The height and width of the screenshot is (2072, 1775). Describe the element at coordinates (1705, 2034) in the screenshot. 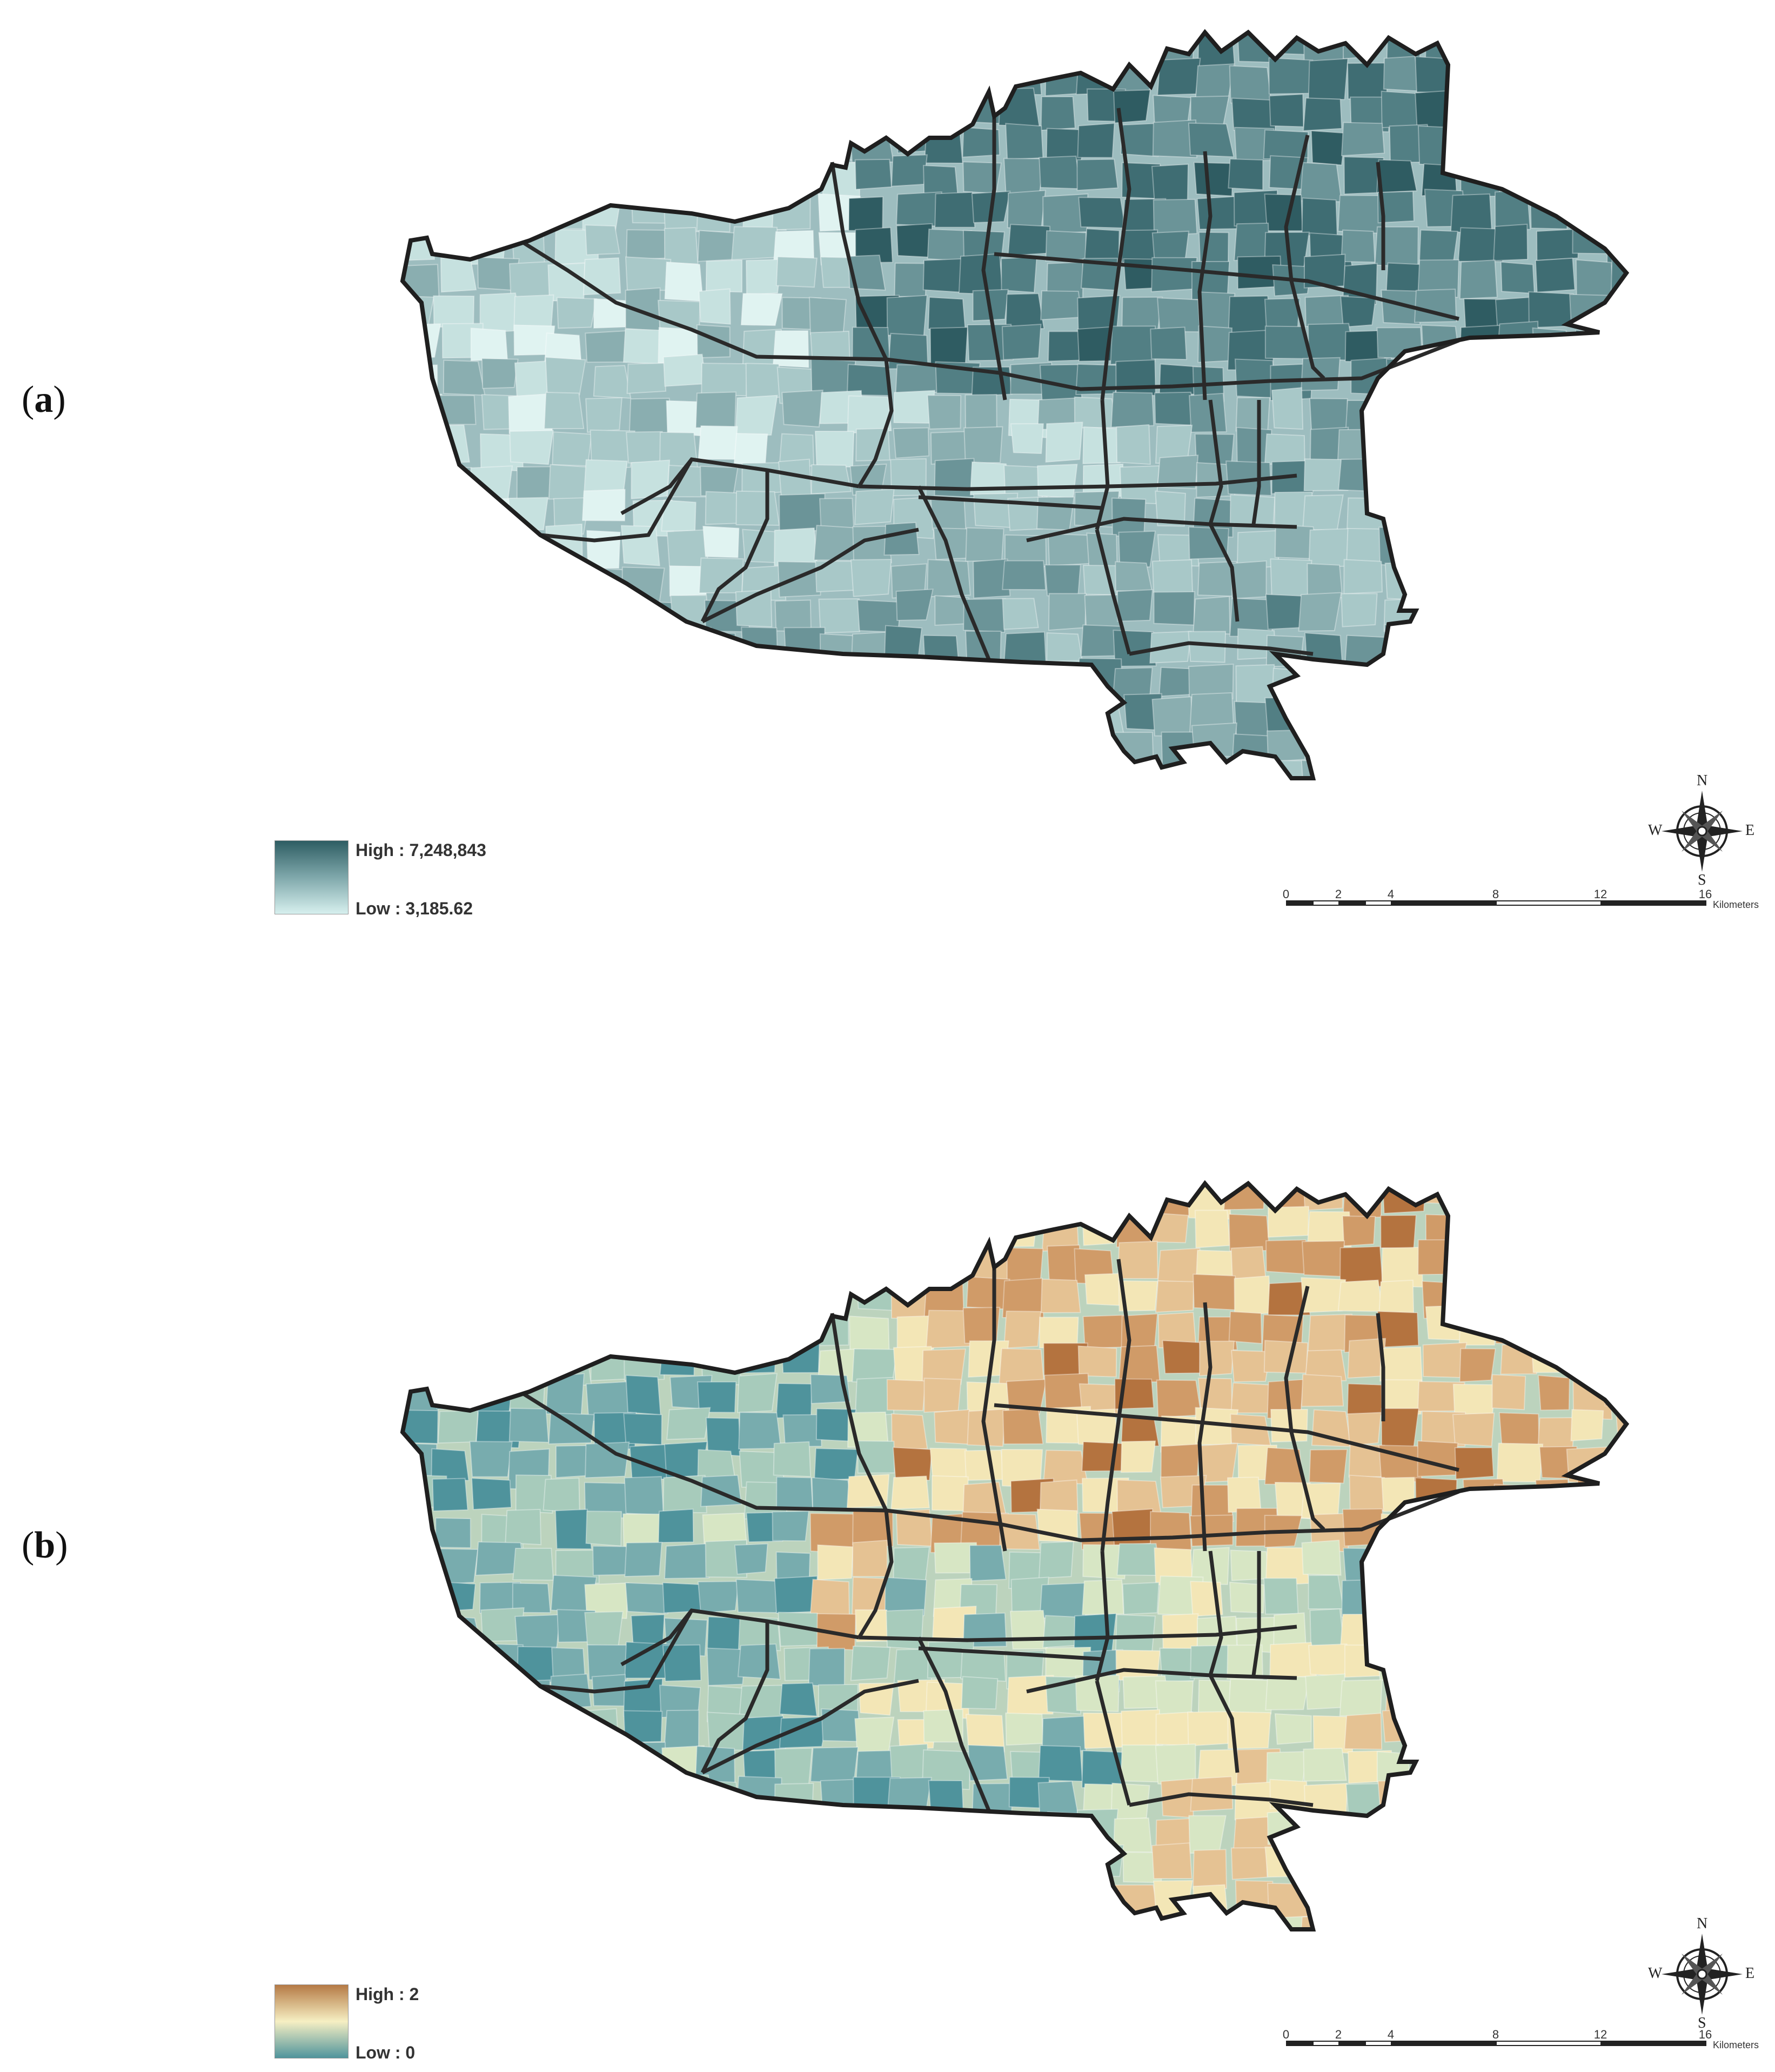

I see `scale-tick: 16` at that location.